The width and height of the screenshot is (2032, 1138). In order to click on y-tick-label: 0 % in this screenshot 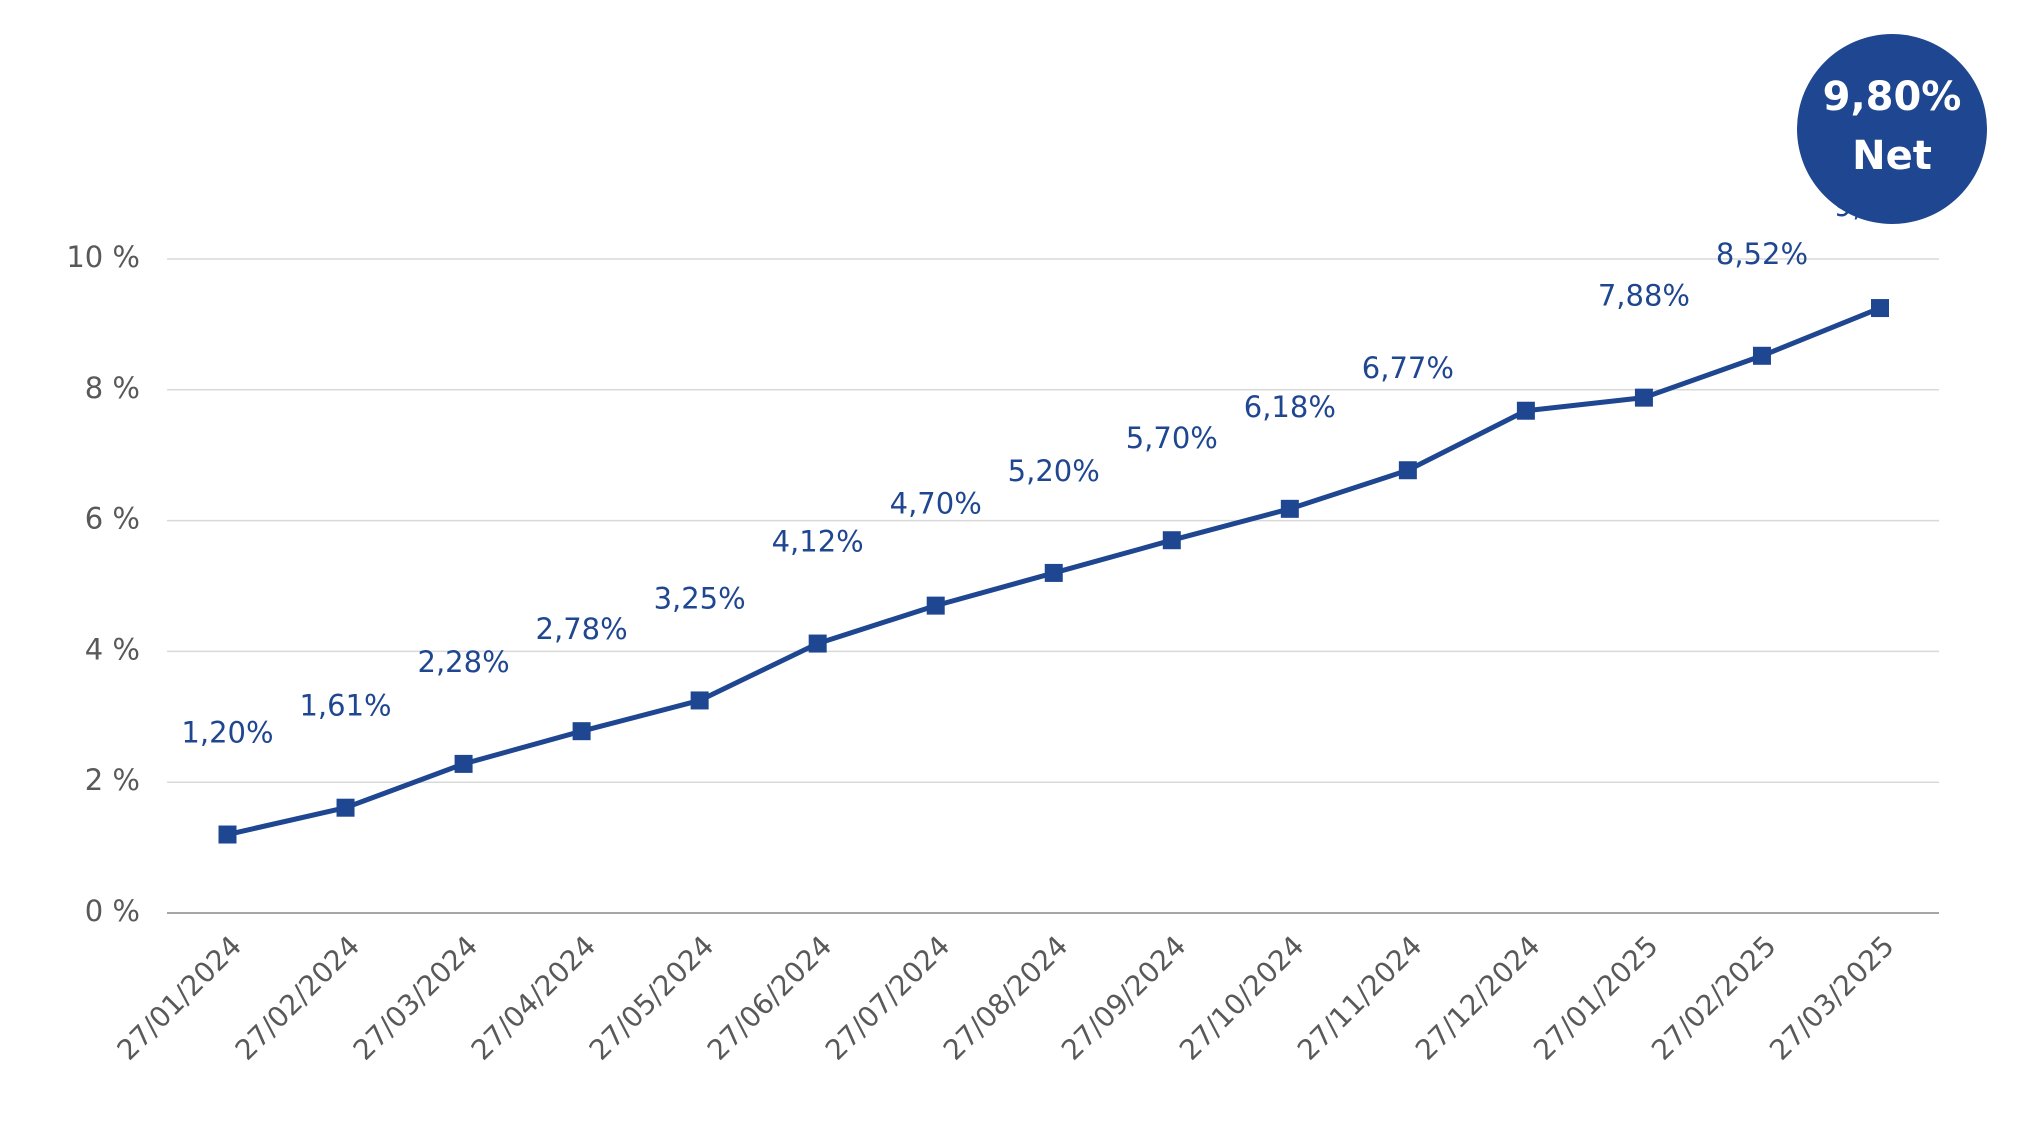, I will do `click(112, 911)`.